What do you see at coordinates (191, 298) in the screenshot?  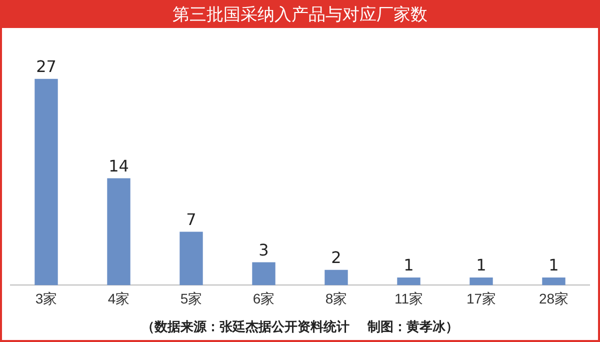 I see `x-tick-label: 5家` at bounding box center [191, 298].